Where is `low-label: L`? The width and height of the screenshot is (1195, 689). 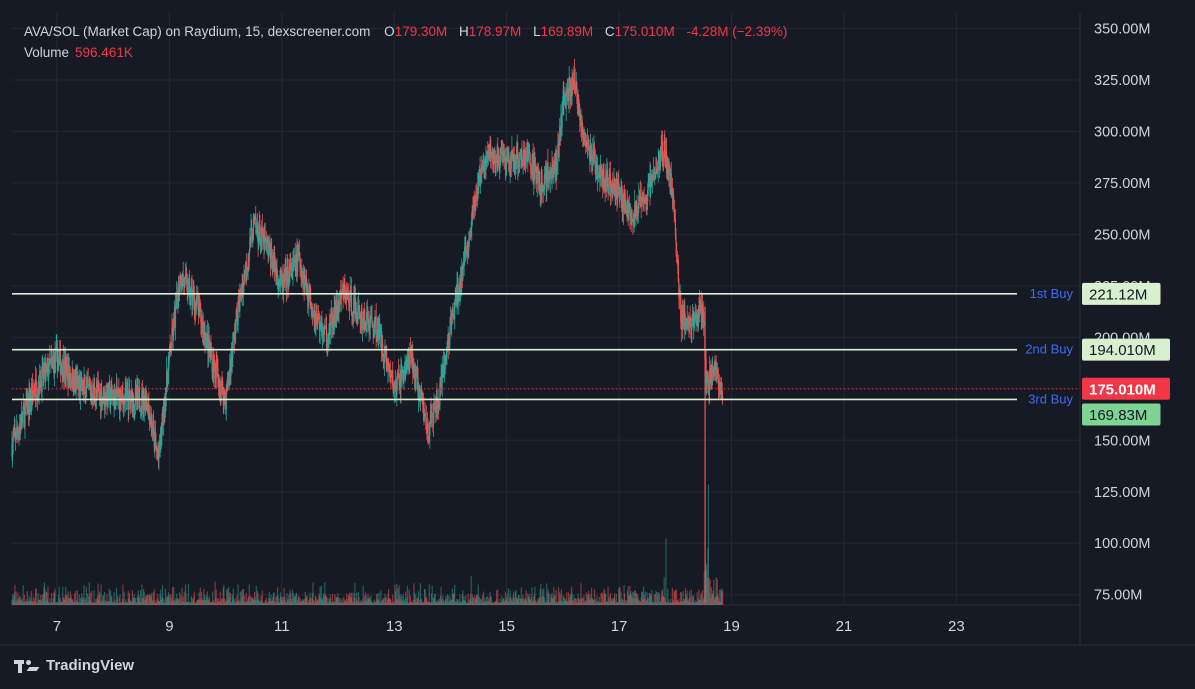
low-label: L is located at coordinates (537, 31).